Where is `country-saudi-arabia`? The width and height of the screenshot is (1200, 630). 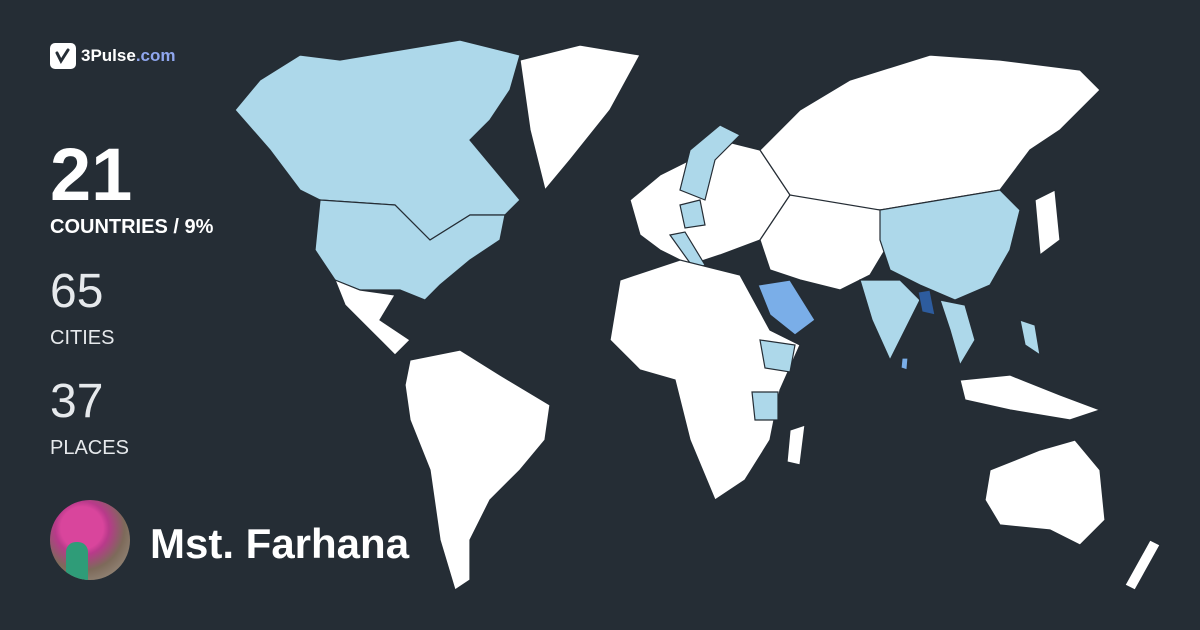 country-saudi-arabia is located at coordinates (786, 307).